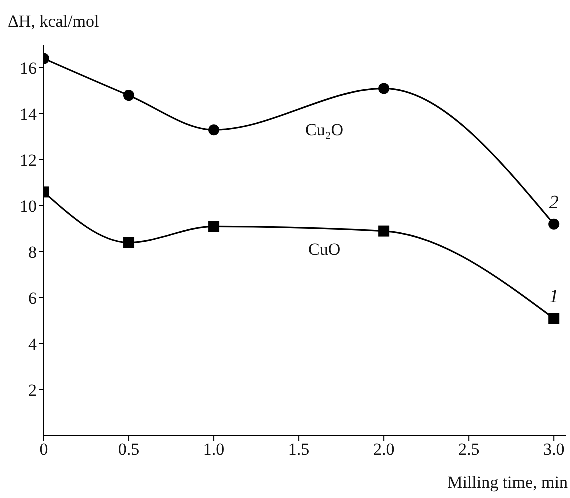 Image resolution: width=570 pixels, height=498 pixels. I want to click on x-tick-label: 1.0, so click(214, 450).